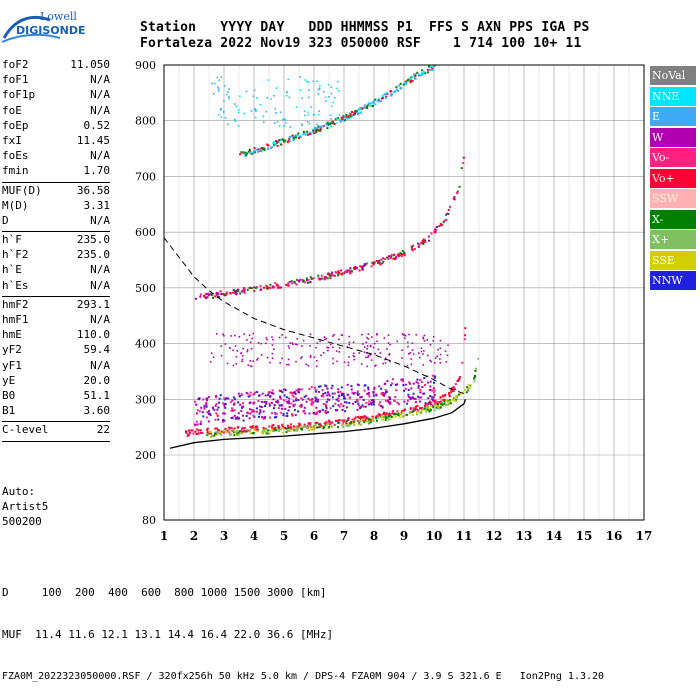 This screenshot has width=700, height=698. What do you see at coordinates (56, 335) in the screenshot?
I see `param-row: hmE 110.0` at bounding box center [56, 335].